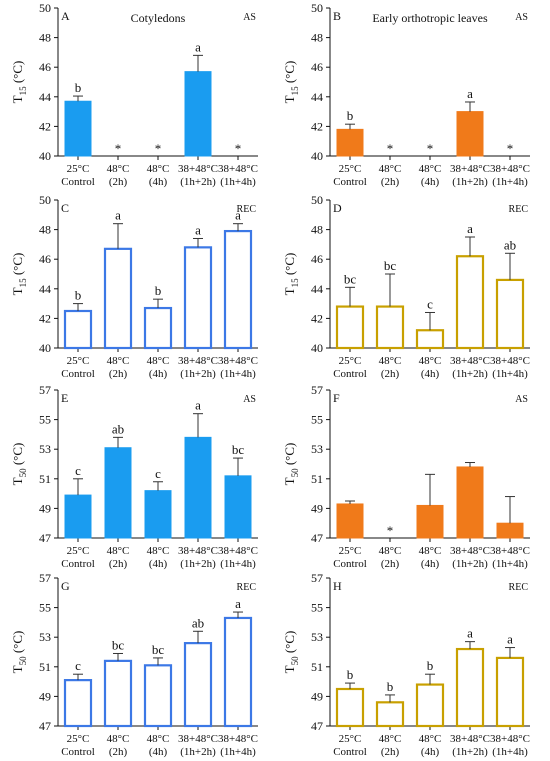 The width and height of the screenshot is (550, 761). What do you see at coordinates (158, 18) in the screenshot?
I see `panel-title: Cotyledons` at bounding box center [158, 18].